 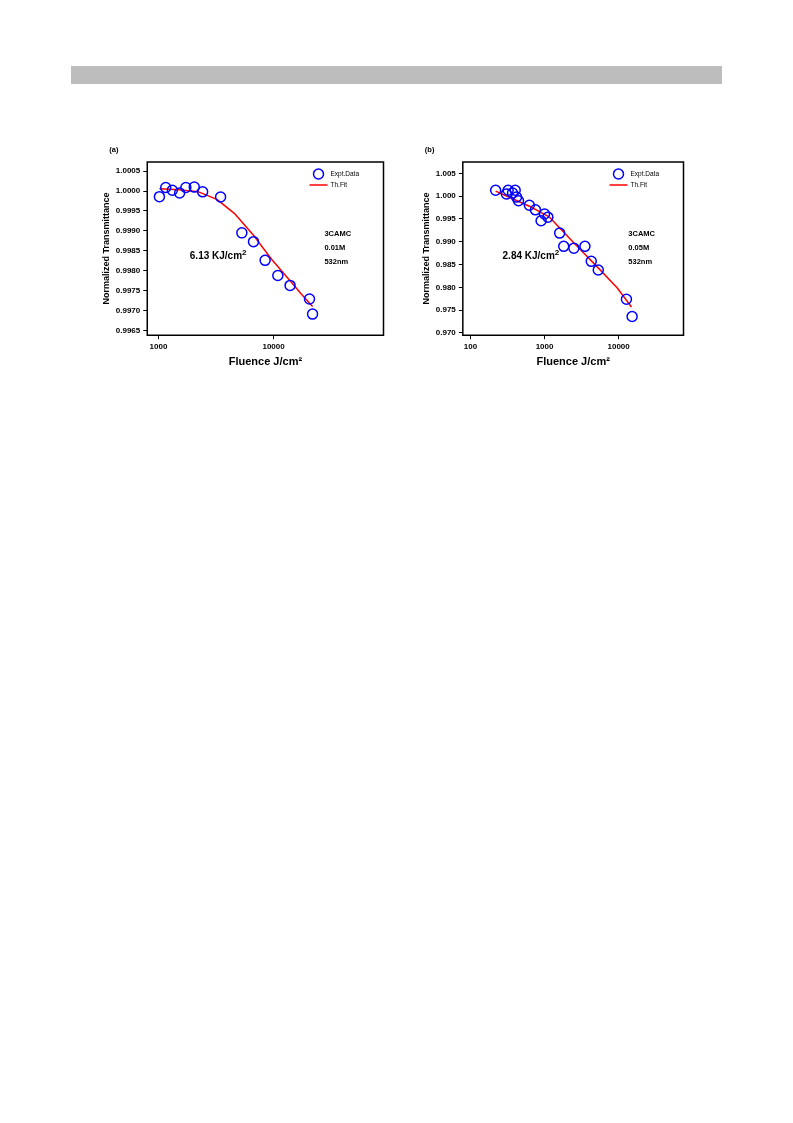 I want to click on y-tick-label: 0.9985, so click(x=128, y=250).